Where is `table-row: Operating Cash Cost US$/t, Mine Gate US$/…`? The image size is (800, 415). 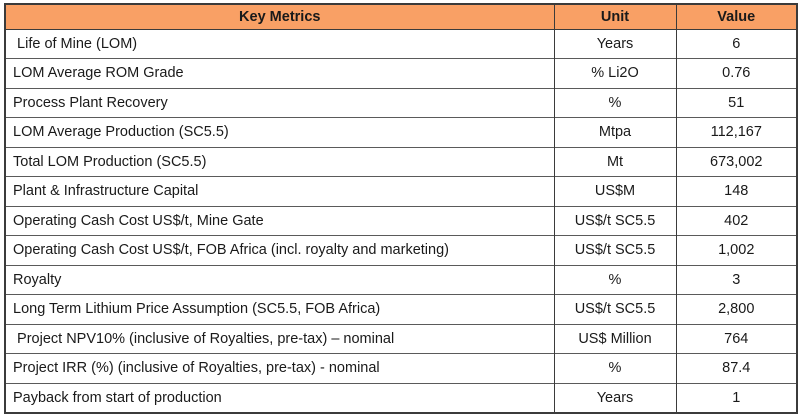 table-row: Operating Cash Cost US$/t, Mine Gate US$/… is located at coordinates (401, 220).